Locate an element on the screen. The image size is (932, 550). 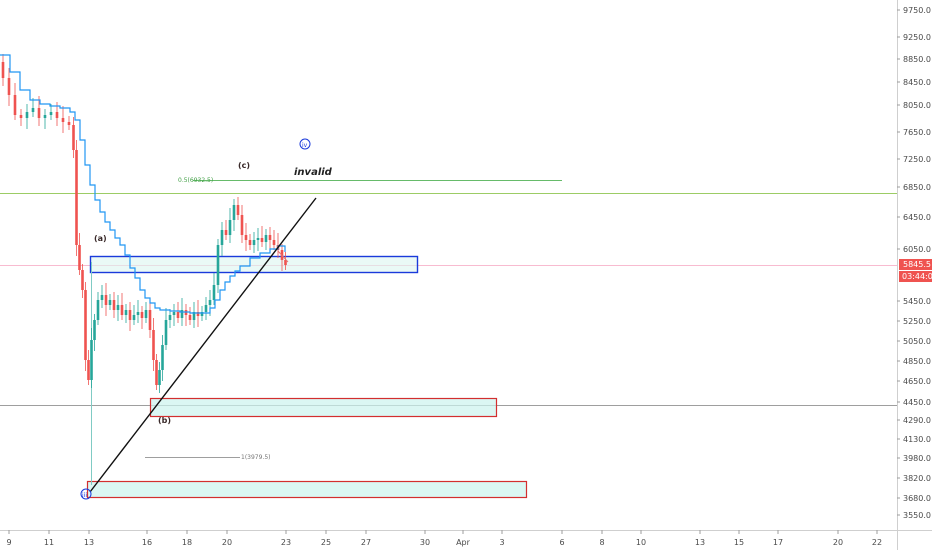
x-tick-label: Apr is located at coordinates (463, 542).